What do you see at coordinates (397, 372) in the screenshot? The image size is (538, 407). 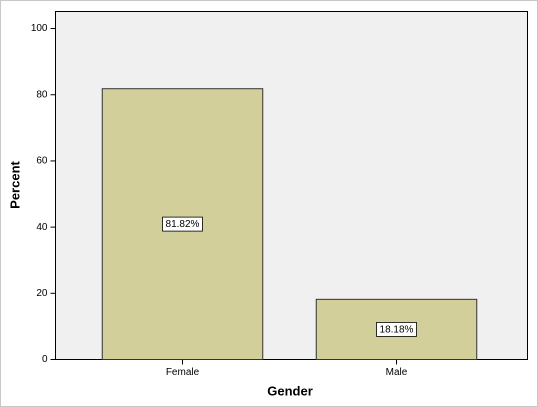 I see `x-tick-label: Male` at bounding box center [397, 372].